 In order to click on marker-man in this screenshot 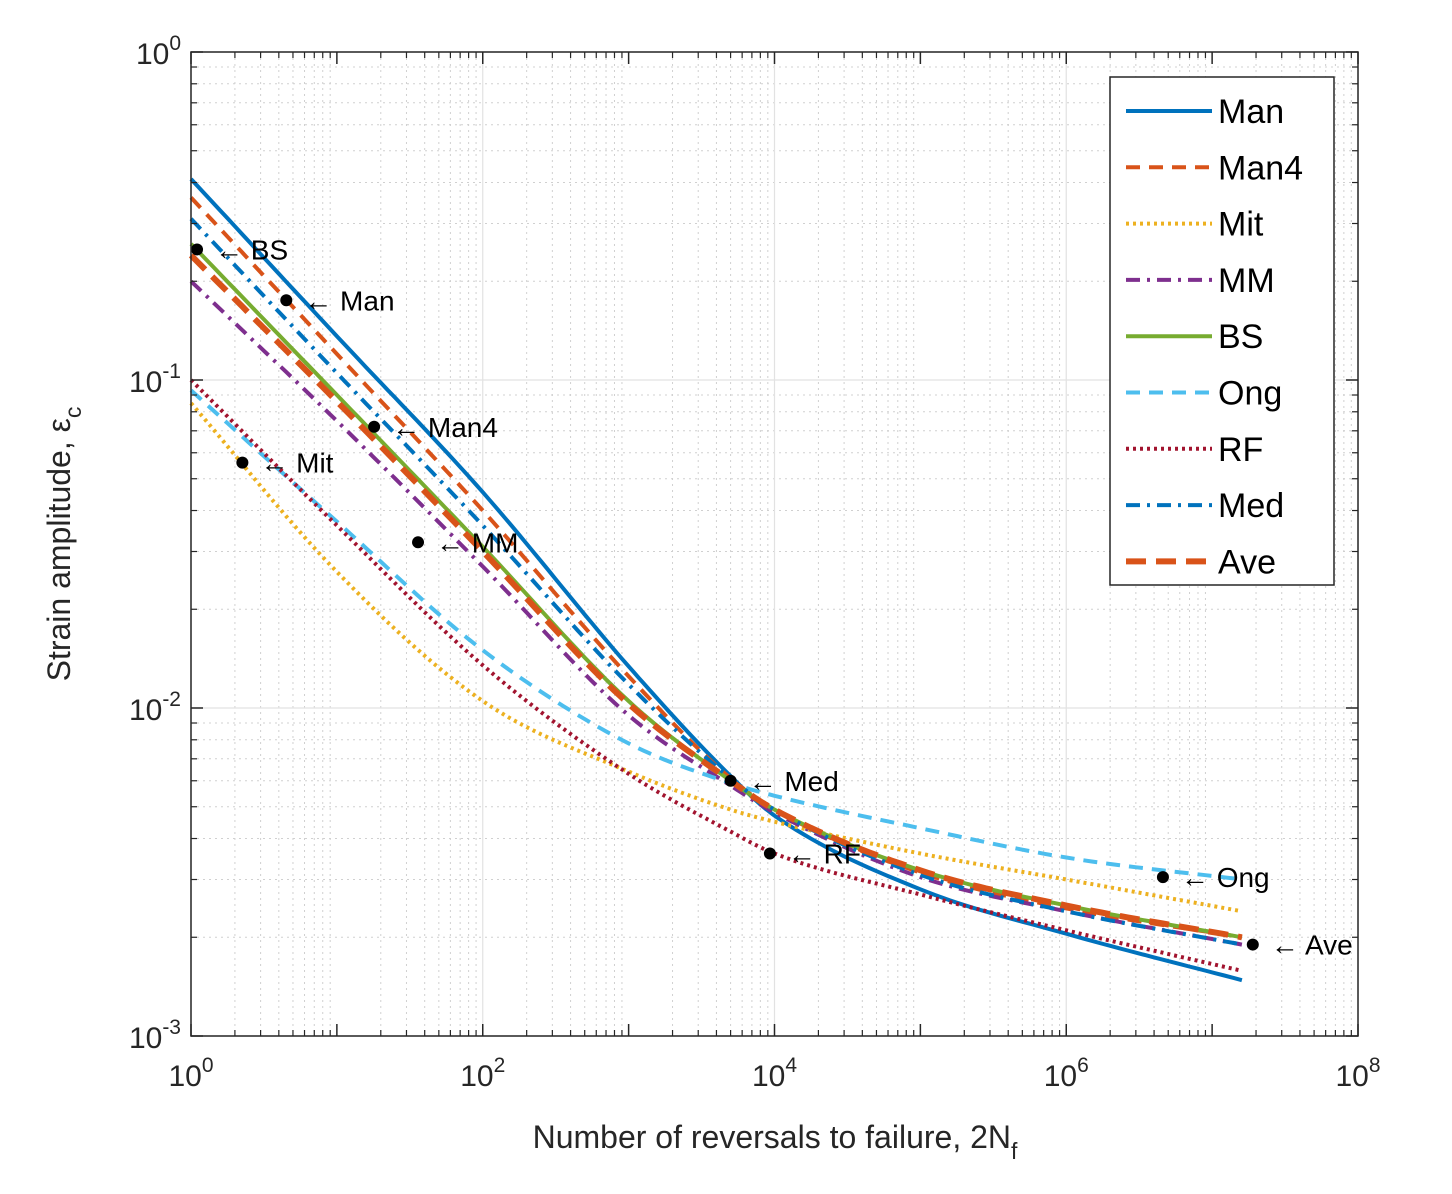, I will do `click(286, 300)`.